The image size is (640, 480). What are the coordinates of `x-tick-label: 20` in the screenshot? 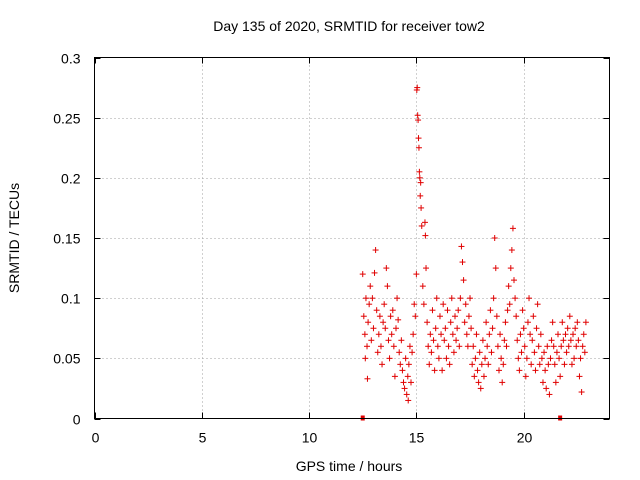 It's located at (525, 438).